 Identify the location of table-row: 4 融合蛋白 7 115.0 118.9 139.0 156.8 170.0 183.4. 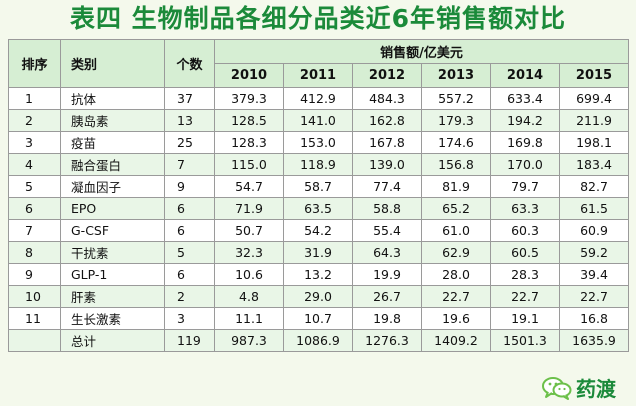
(319, 164).